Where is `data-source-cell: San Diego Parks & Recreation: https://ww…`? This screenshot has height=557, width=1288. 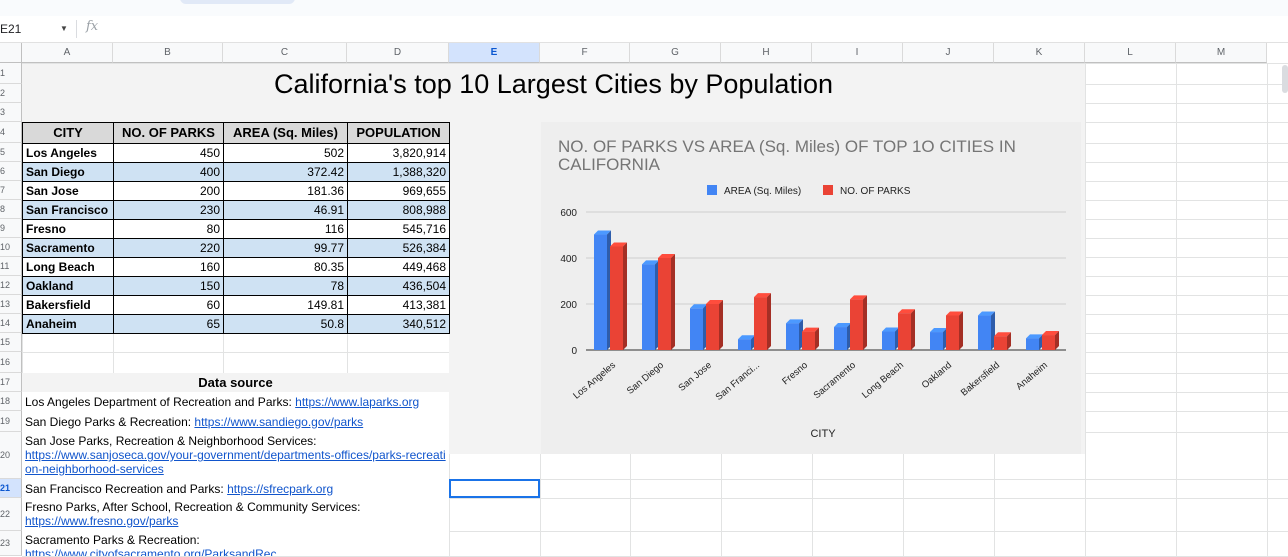
data-source-cell: San Diego Parks & Recreation: https://ww… is located at coordinates (235, 421).